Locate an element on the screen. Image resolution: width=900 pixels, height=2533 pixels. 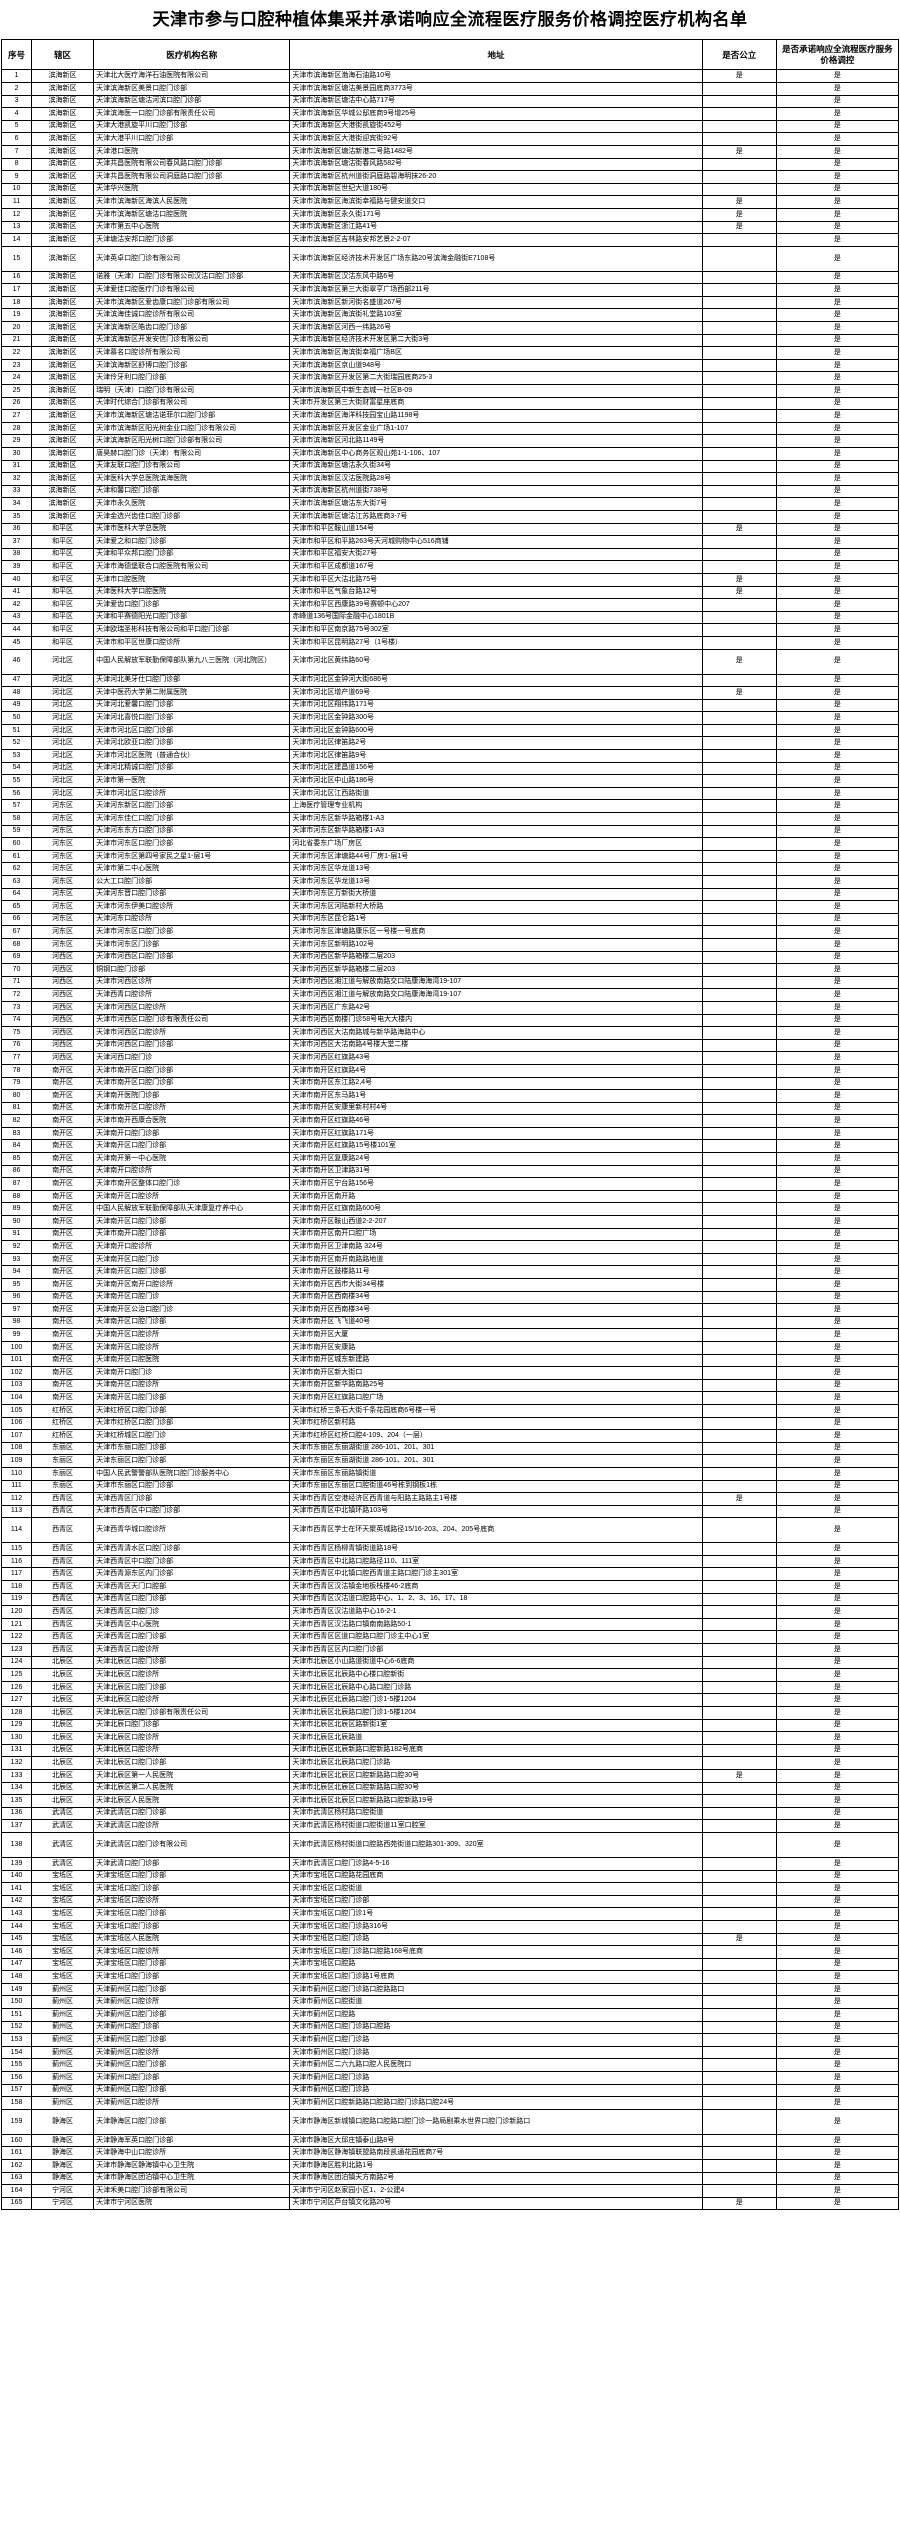
cell-institution: 天津西青源东区内门诊部 is located at coordinates (192, 1574).